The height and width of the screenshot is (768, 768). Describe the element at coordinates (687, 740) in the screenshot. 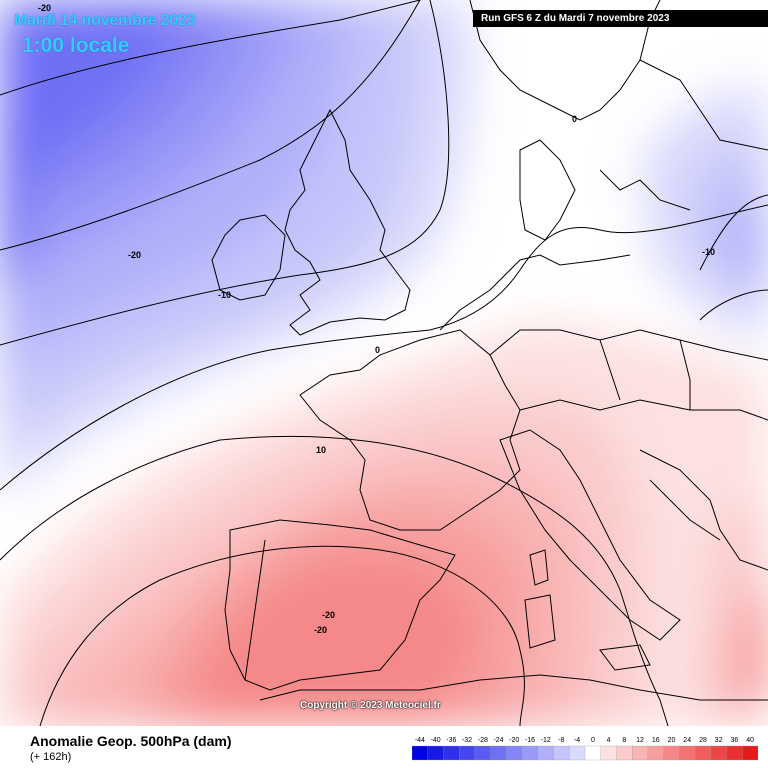

I see `legend-tick-label: 24` at that location.